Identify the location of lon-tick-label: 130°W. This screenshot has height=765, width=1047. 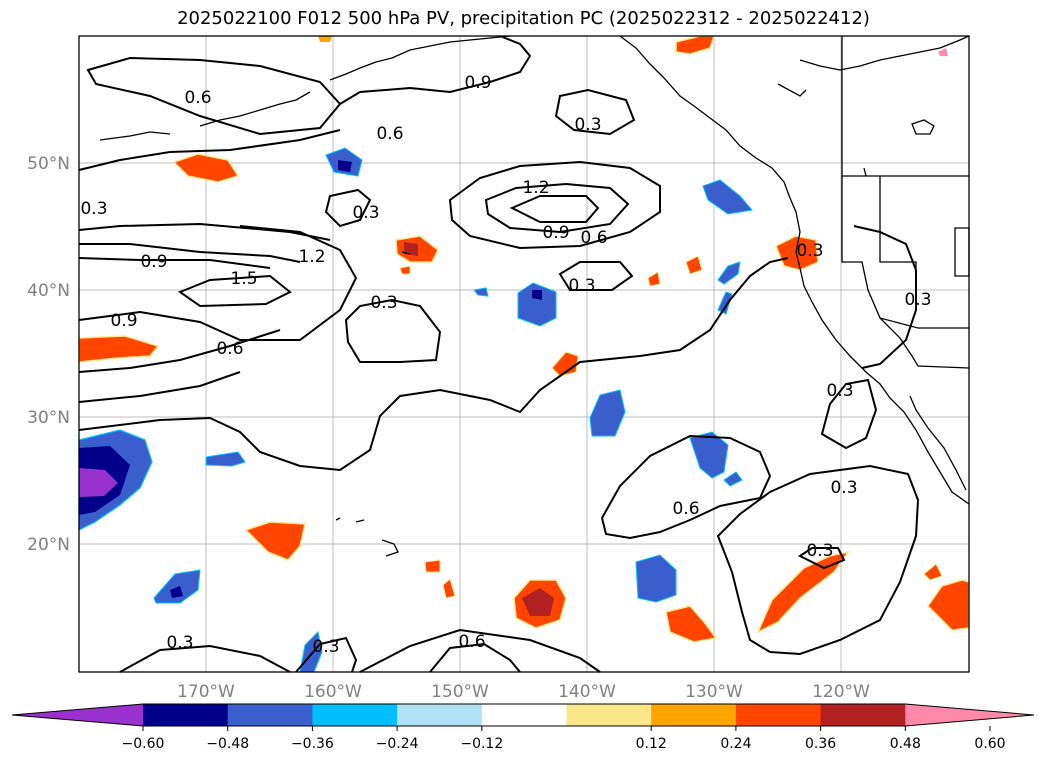
(714, 692).